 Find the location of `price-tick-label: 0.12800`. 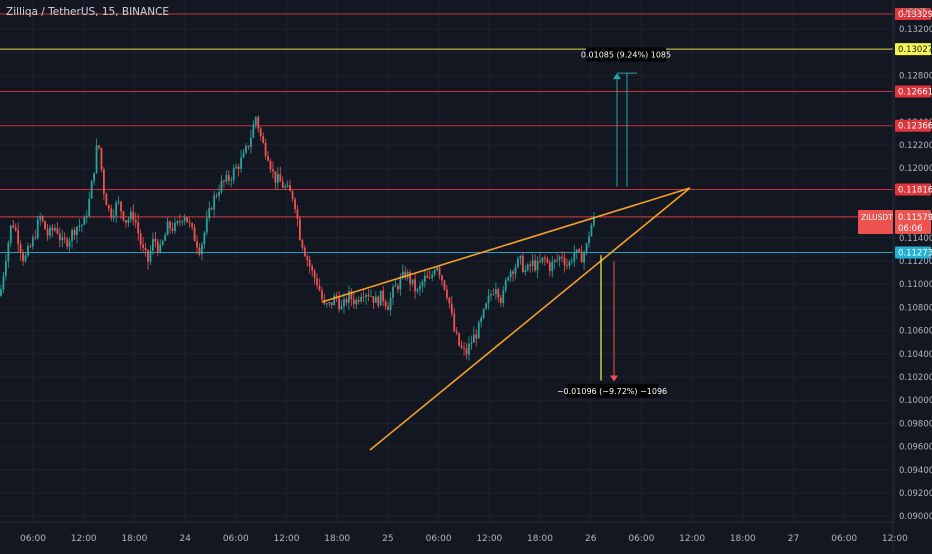

price-tick-label: 0.12800 is located at coordinates (915, 76).